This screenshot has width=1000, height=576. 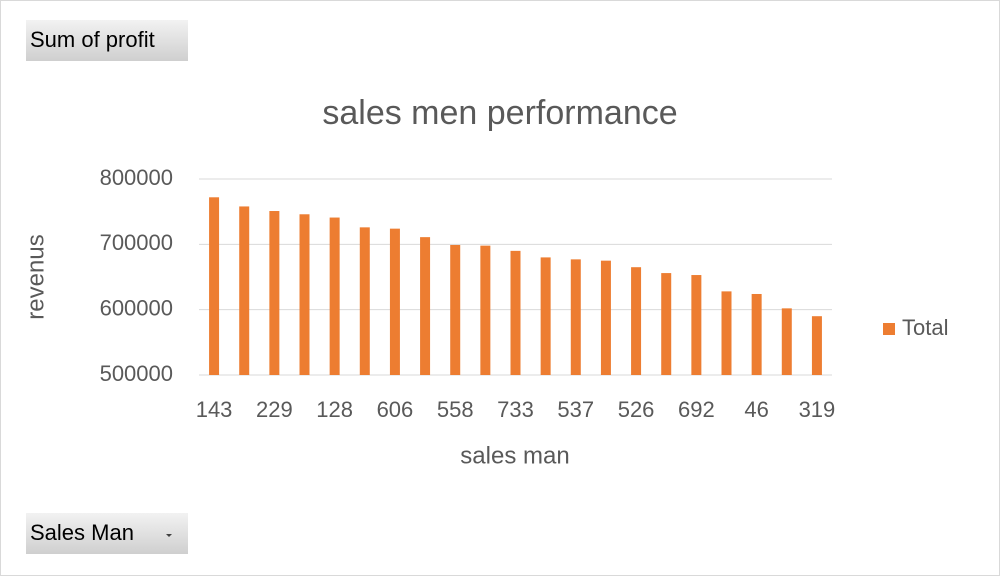 What do you see at coordinates (82, 532) in the screenshot?
I see `axis-field-label: Sales Man` at bounding box center [82, 532].